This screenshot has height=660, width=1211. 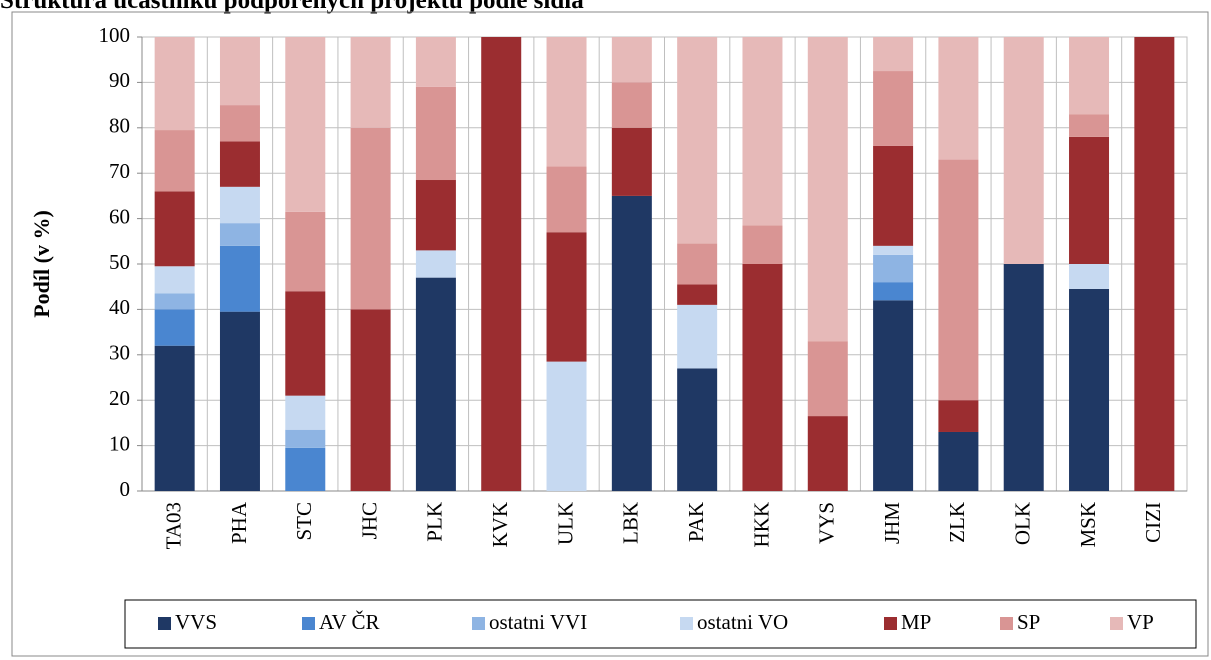 What do you see at coordinates (41, 264) in the screenshot?
I see `y-axis-label: Podíl (v %)` at bounding box center [41, 264].